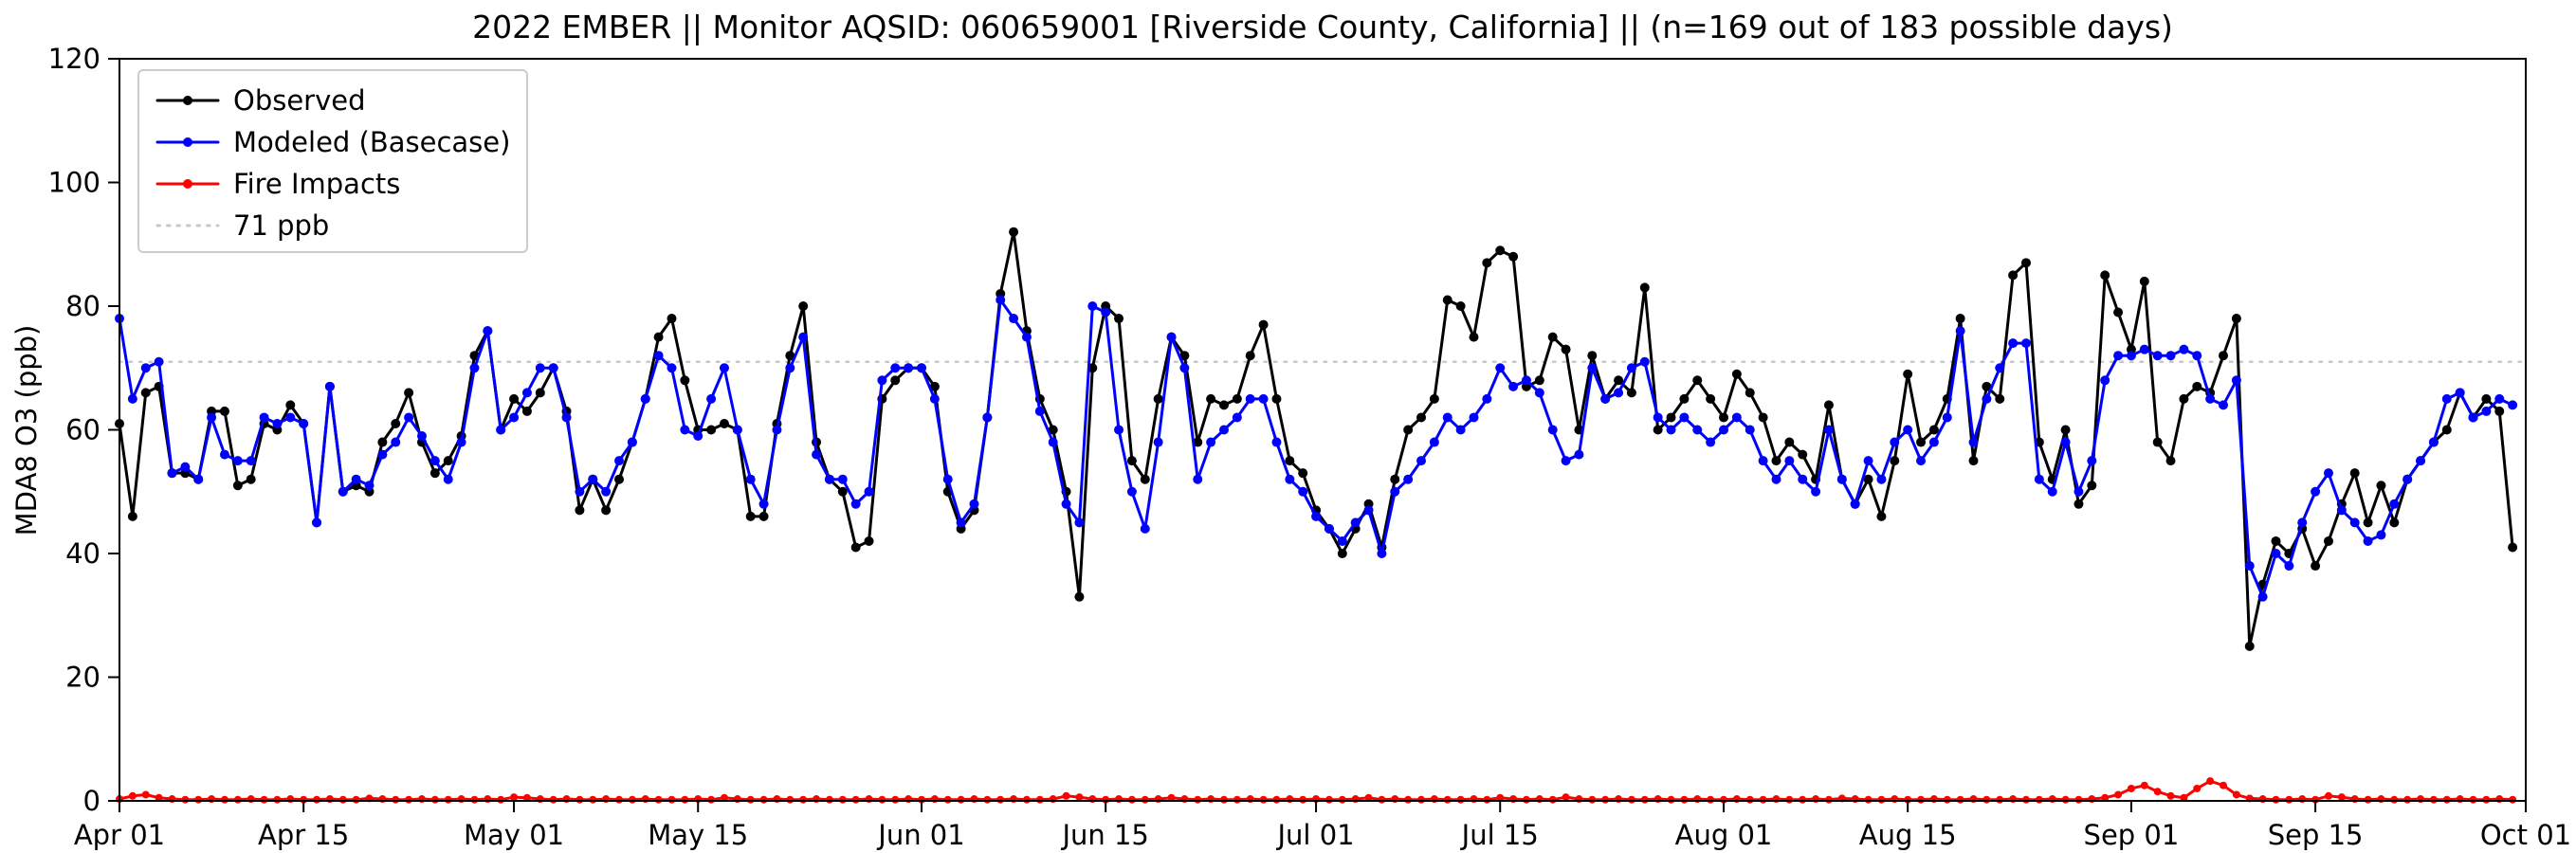  What do you see at coordinates (303, 835) in the screenshot?
I see `x-tick-label: Apr 15` at bounding box center [303, 835].